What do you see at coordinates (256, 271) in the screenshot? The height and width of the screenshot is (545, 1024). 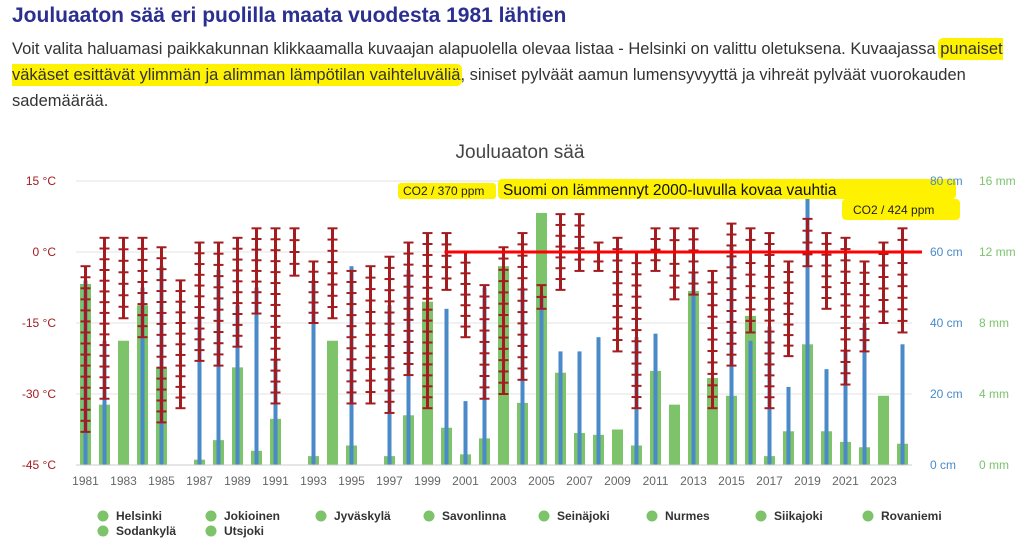 I see `temp-range-1990` at bounding box center [256, 271].